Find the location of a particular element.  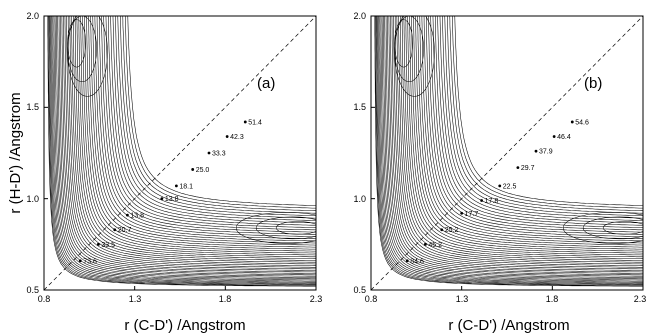

y-tick-label-b: 0.5 is located at coordinates (359, 290).